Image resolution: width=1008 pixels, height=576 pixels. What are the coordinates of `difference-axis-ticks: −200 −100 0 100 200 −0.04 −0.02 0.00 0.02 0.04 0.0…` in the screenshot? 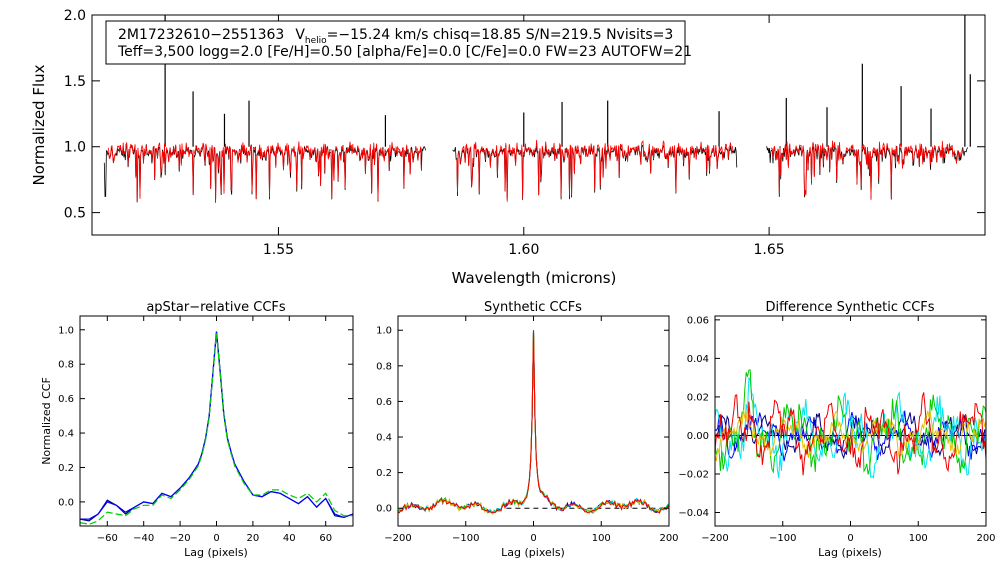 It's located at (836, 429).